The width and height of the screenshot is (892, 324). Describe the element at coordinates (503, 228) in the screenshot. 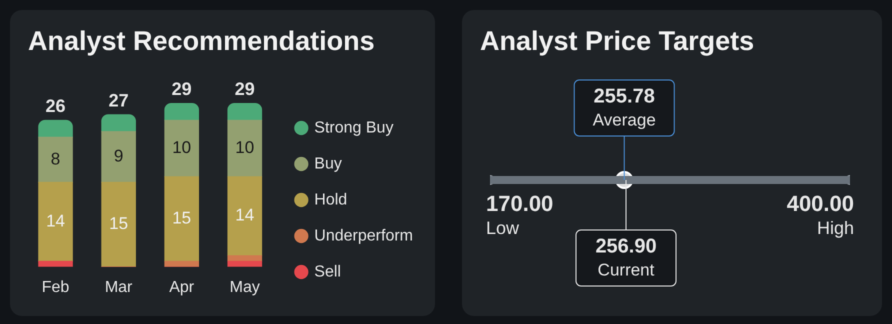

I see `category-label: Low` at that location.